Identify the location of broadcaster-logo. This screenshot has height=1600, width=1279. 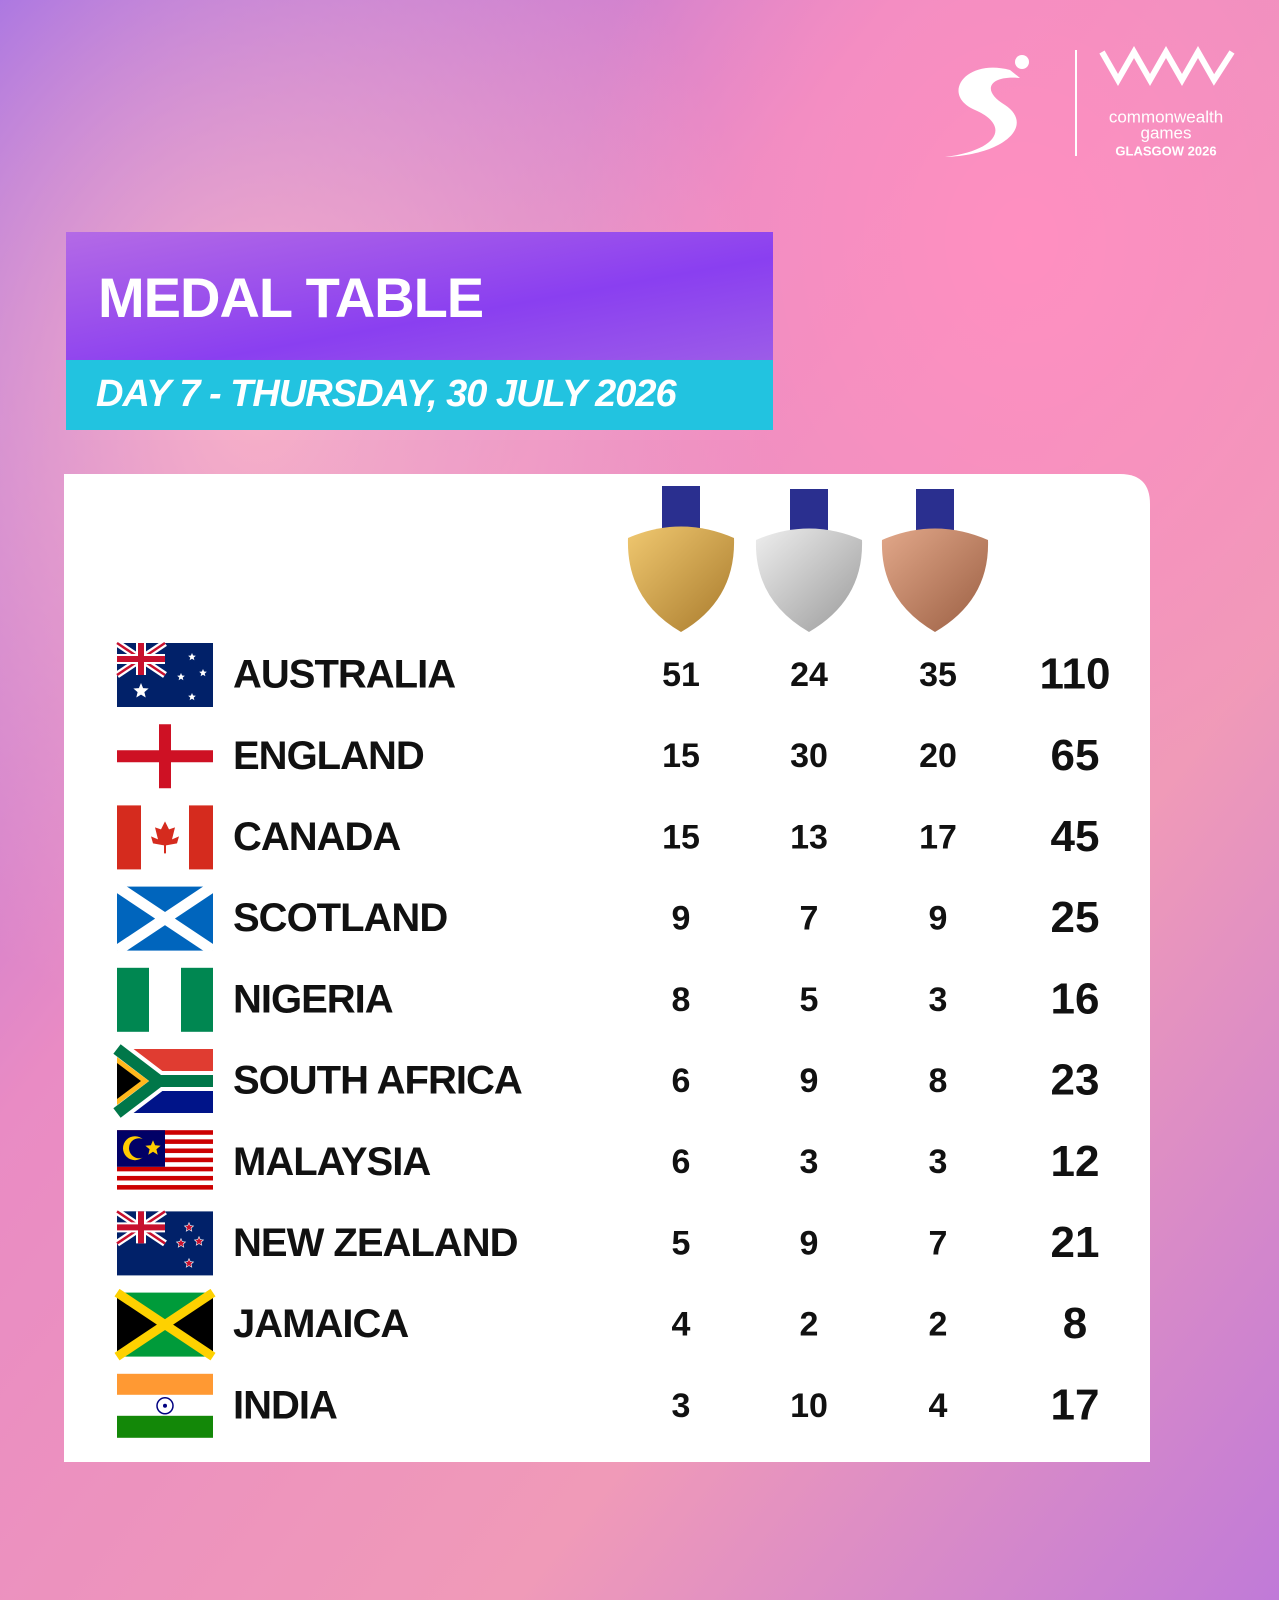
(982, 112).